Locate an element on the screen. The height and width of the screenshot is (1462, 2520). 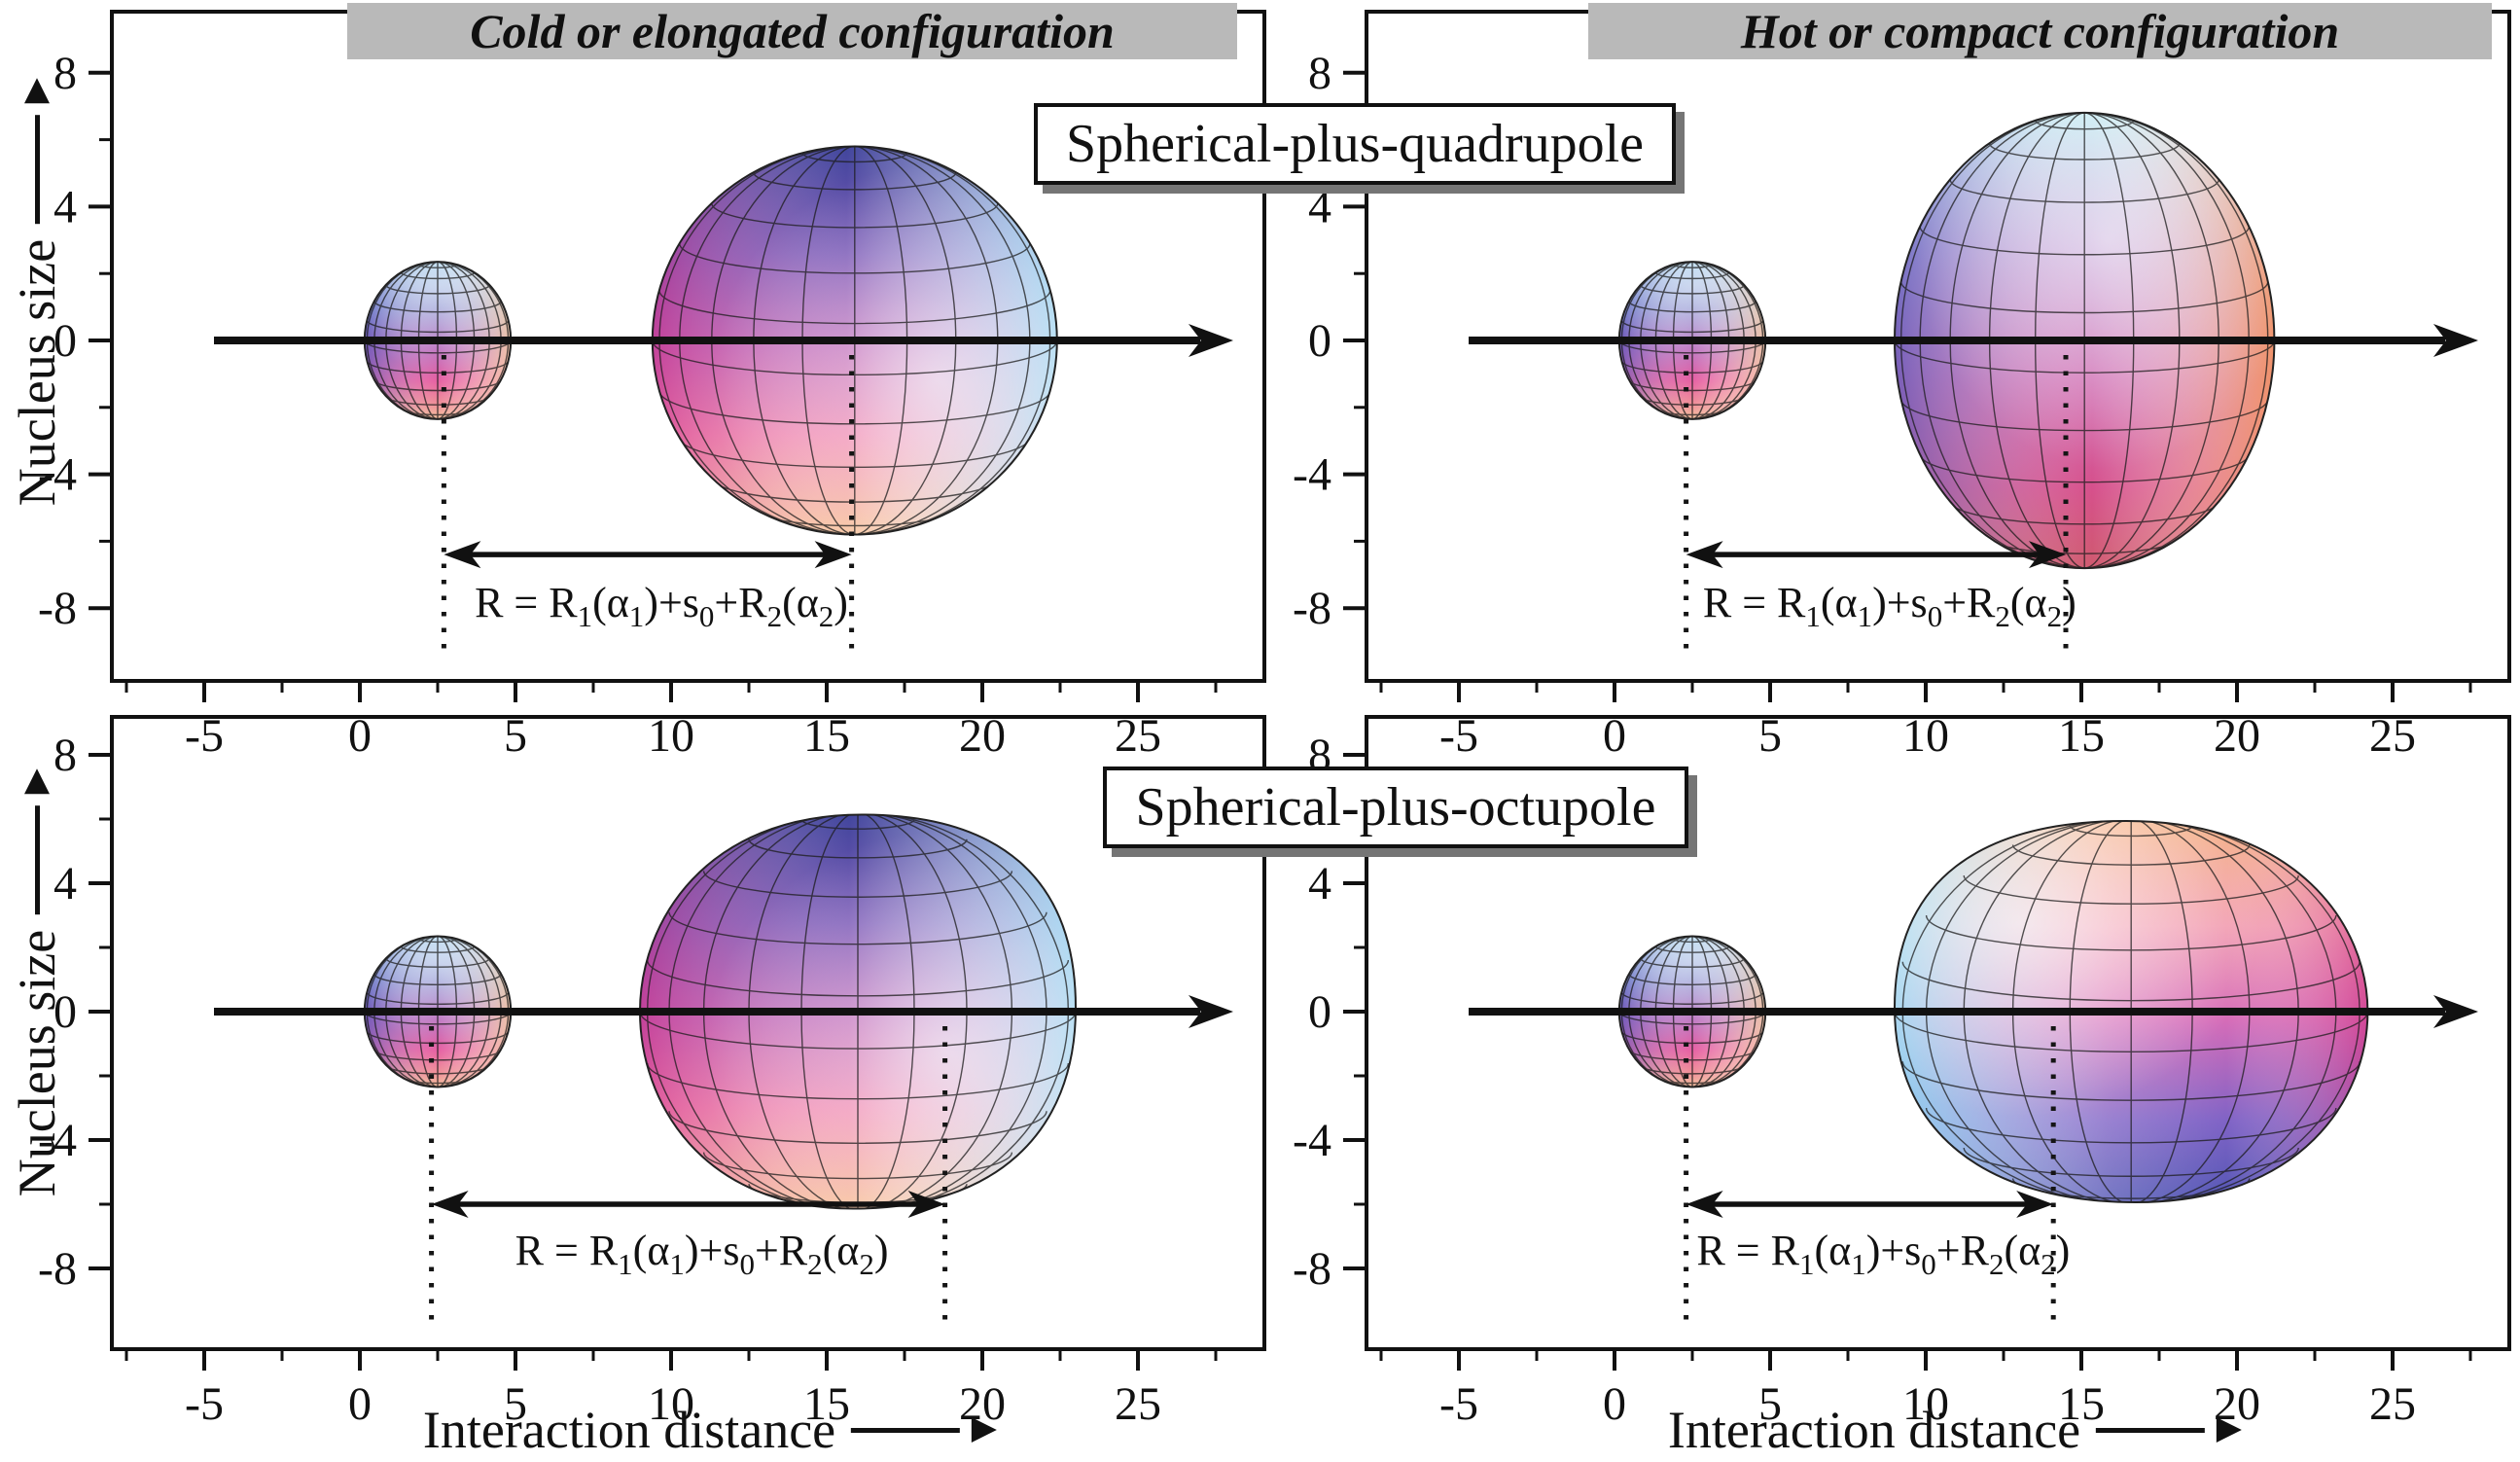
x-axis-label-right-text: Interaction distance is located at coordinates (1874, 1430).